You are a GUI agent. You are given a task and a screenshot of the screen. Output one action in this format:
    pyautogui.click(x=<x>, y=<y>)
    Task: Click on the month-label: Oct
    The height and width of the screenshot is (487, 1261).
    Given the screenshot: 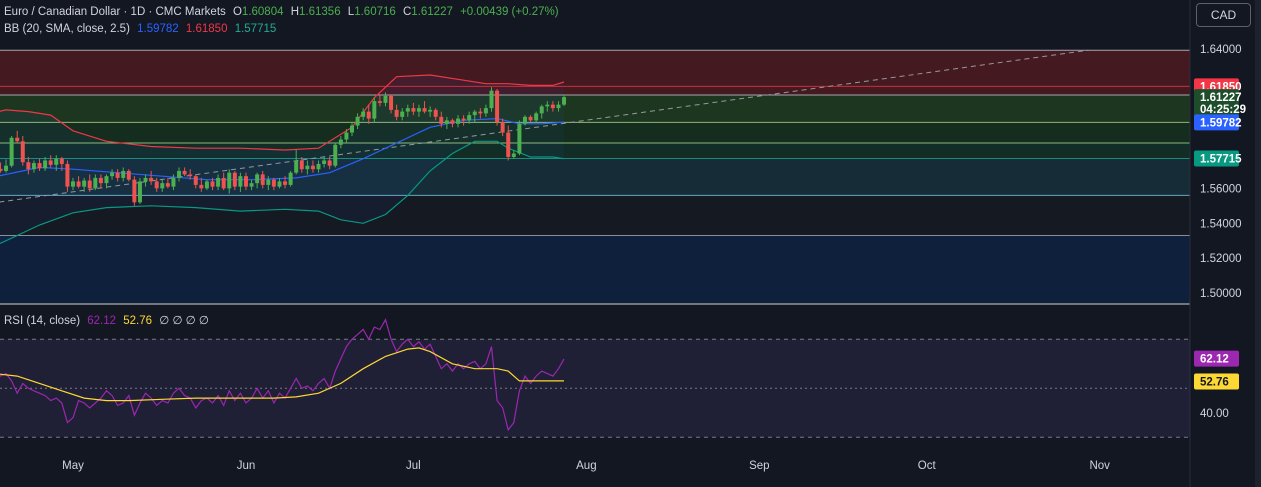 What is the action you would take?
    pyautogui.click(x=927, y=466)
    